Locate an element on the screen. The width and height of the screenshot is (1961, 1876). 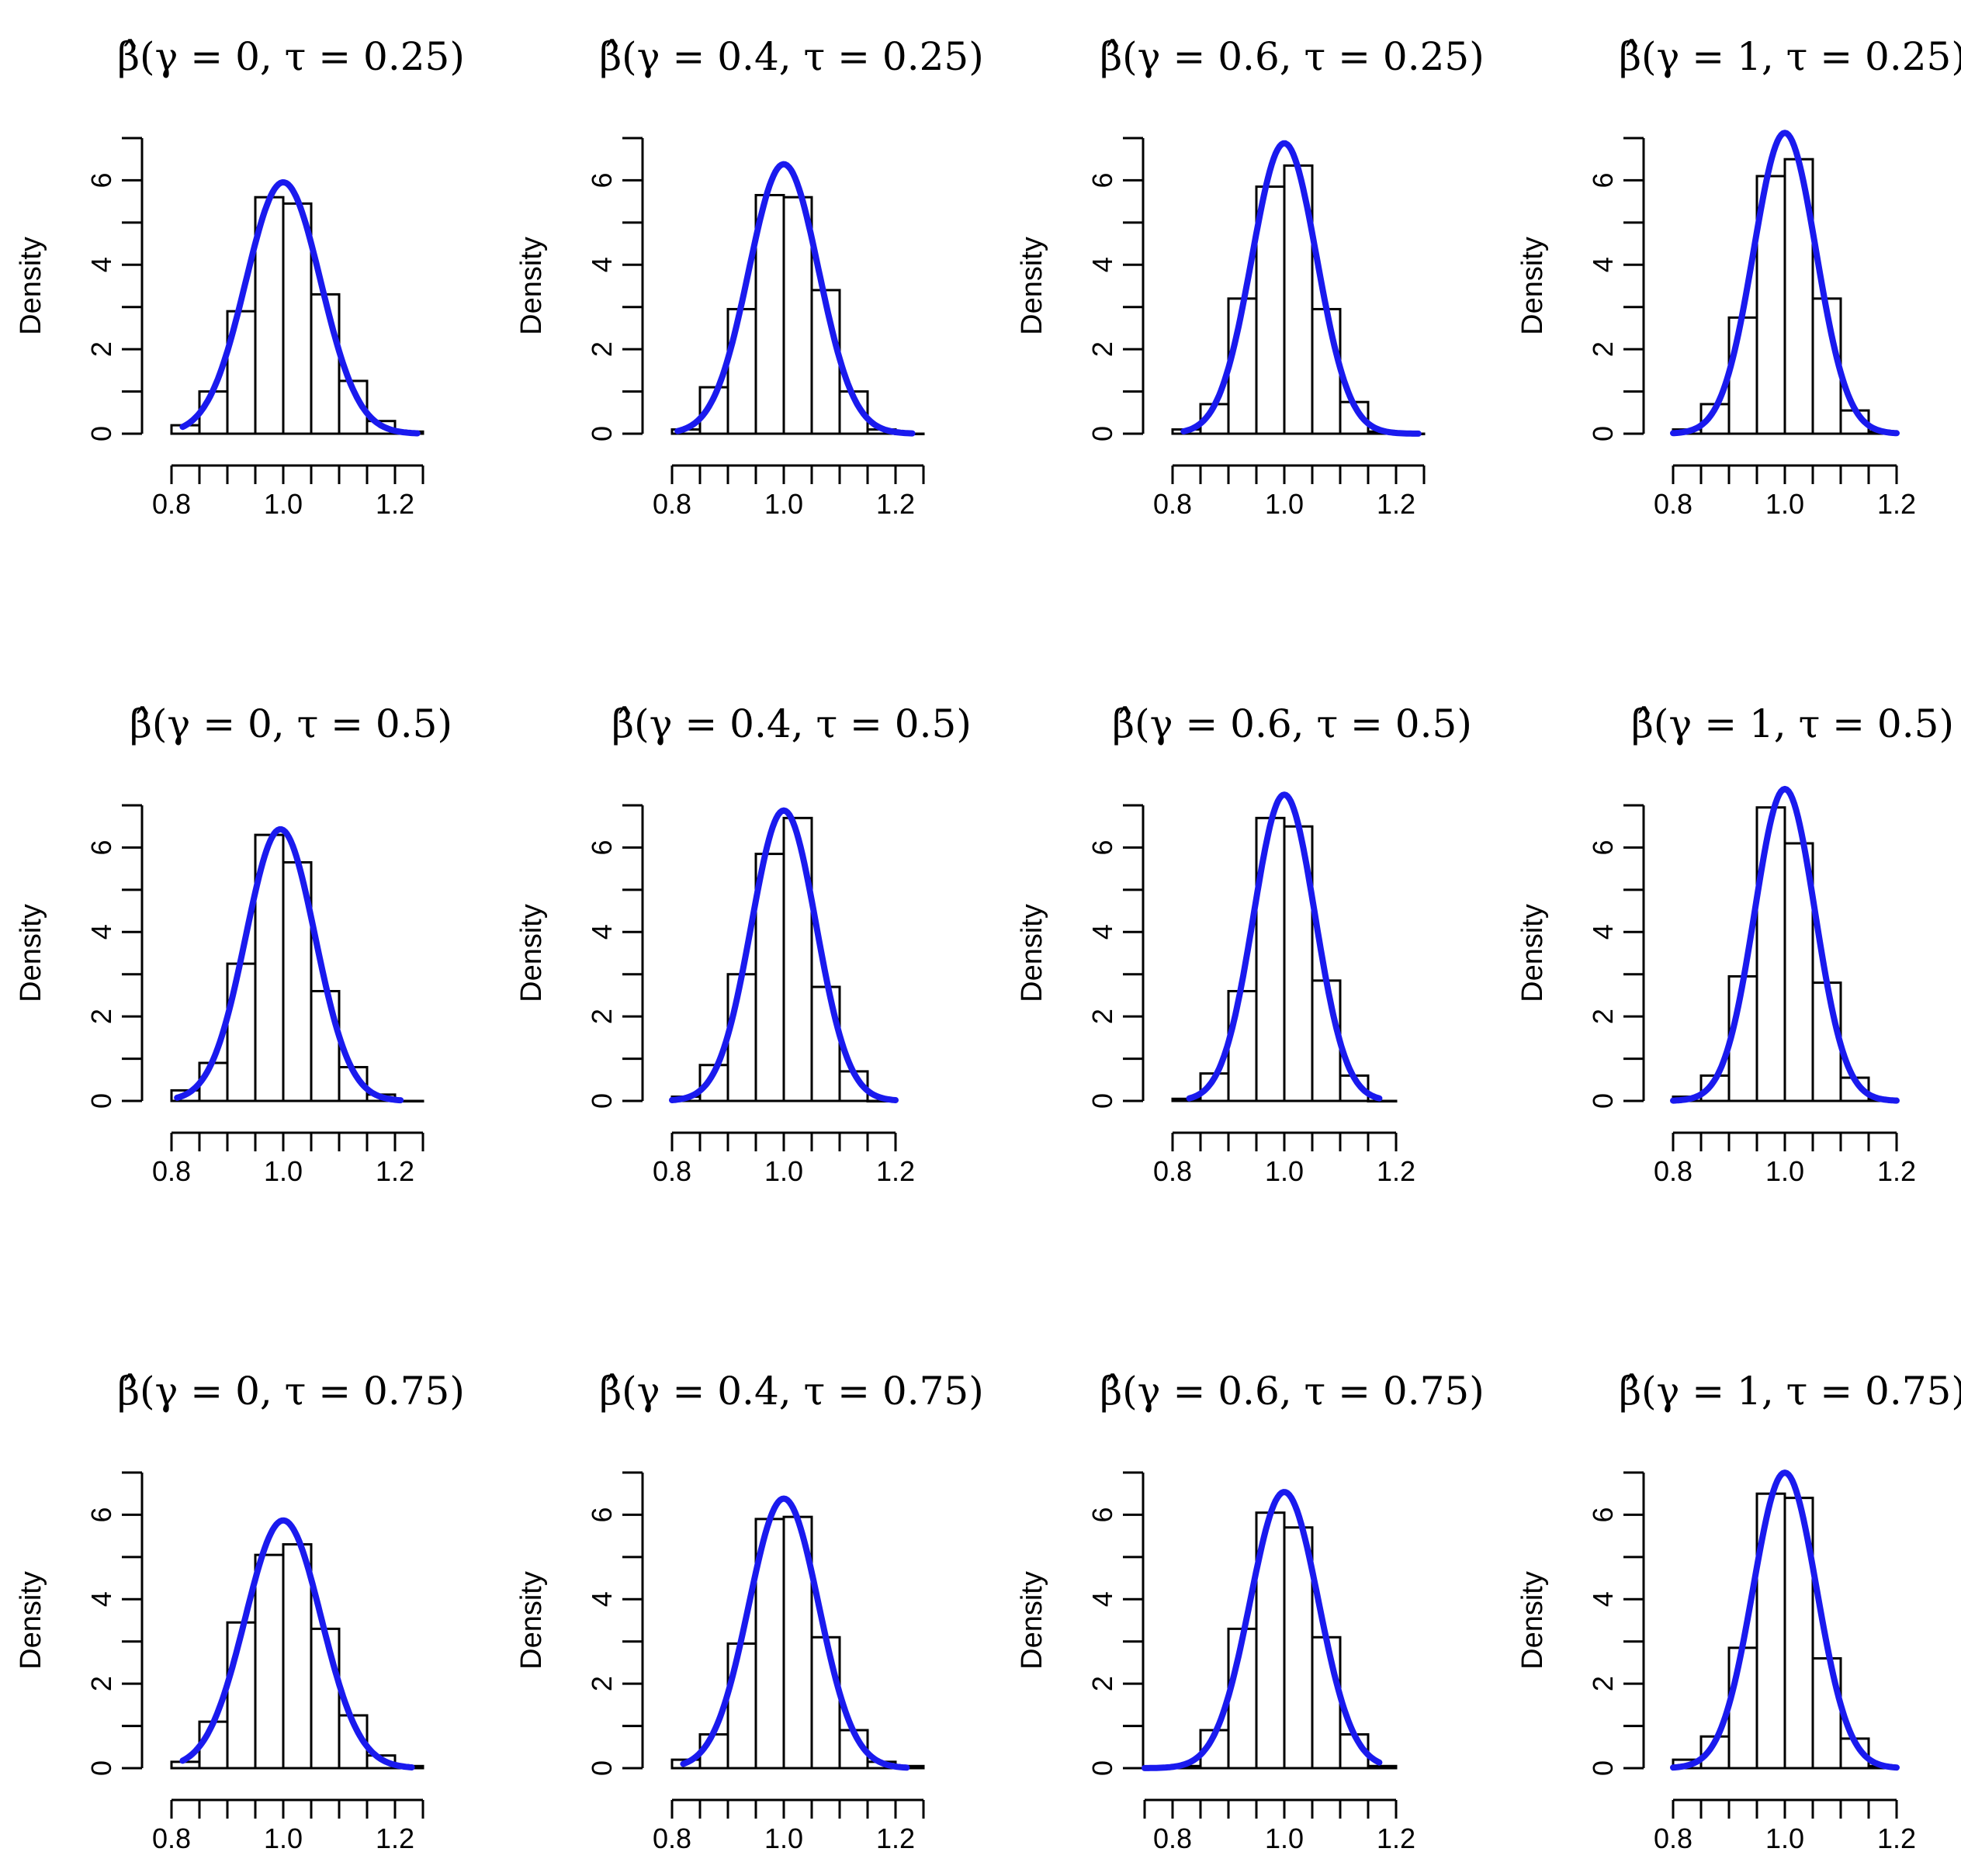
panel-title: β̂(γ = 0.4, τ = 0.5) is located at coordinates (792, 723).